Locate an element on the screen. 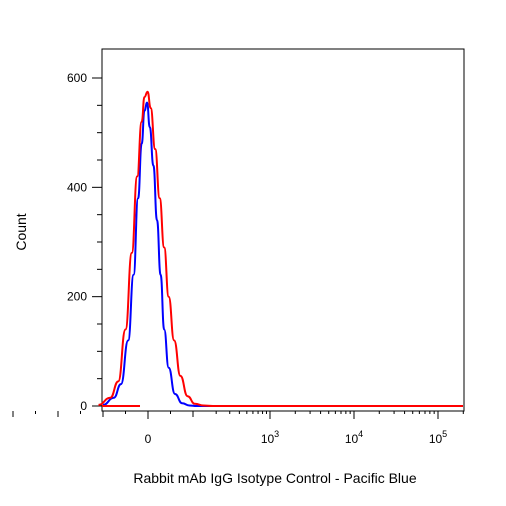 The image size is (506, 506). y-tick-label: 200 is located at coordinates (77, 297).